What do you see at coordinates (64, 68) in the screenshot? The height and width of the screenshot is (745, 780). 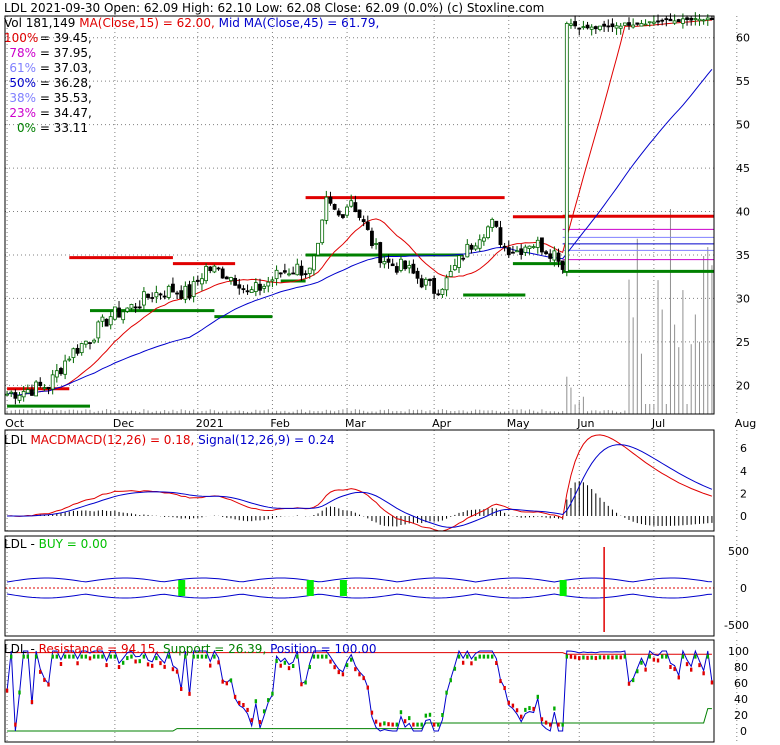 I see `fib-value: = 37.03,` at bounding box center [64, 68].